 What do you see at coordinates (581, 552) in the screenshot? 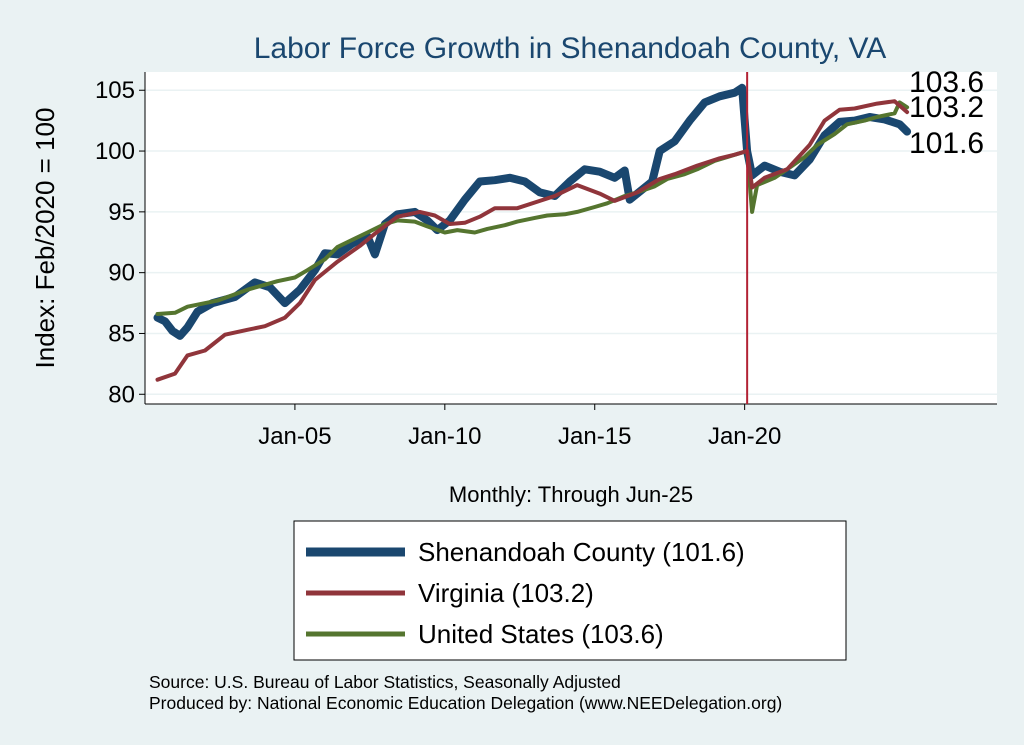
I see `legend-label: Shenandoah County (101.6)` at bounding box center [581, 552].